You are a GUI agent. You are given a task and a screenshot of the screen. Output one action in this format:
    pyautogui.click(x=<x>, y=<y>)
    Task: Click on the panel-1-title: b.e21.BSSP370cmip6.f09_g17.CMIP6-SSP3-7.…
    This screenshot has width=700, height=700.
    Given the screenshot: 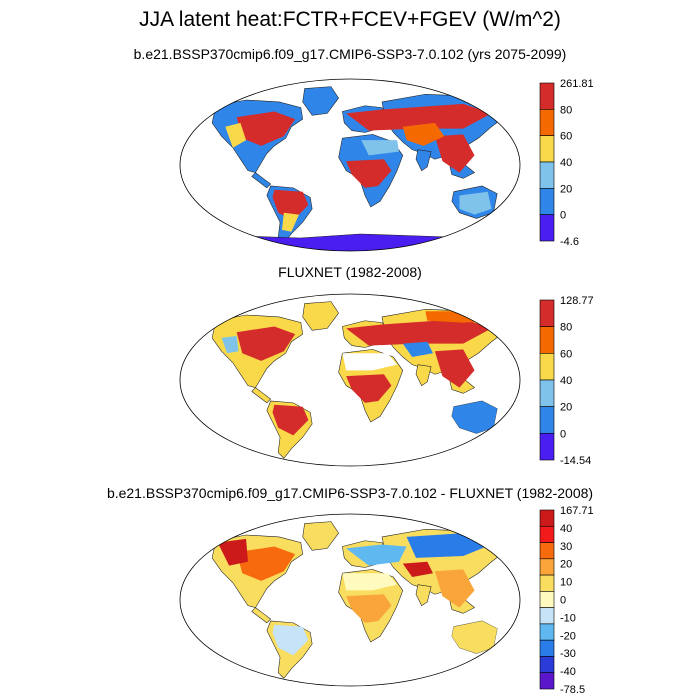 What is the action you would take?
    pyautogui.click(x=350, y=54)
    